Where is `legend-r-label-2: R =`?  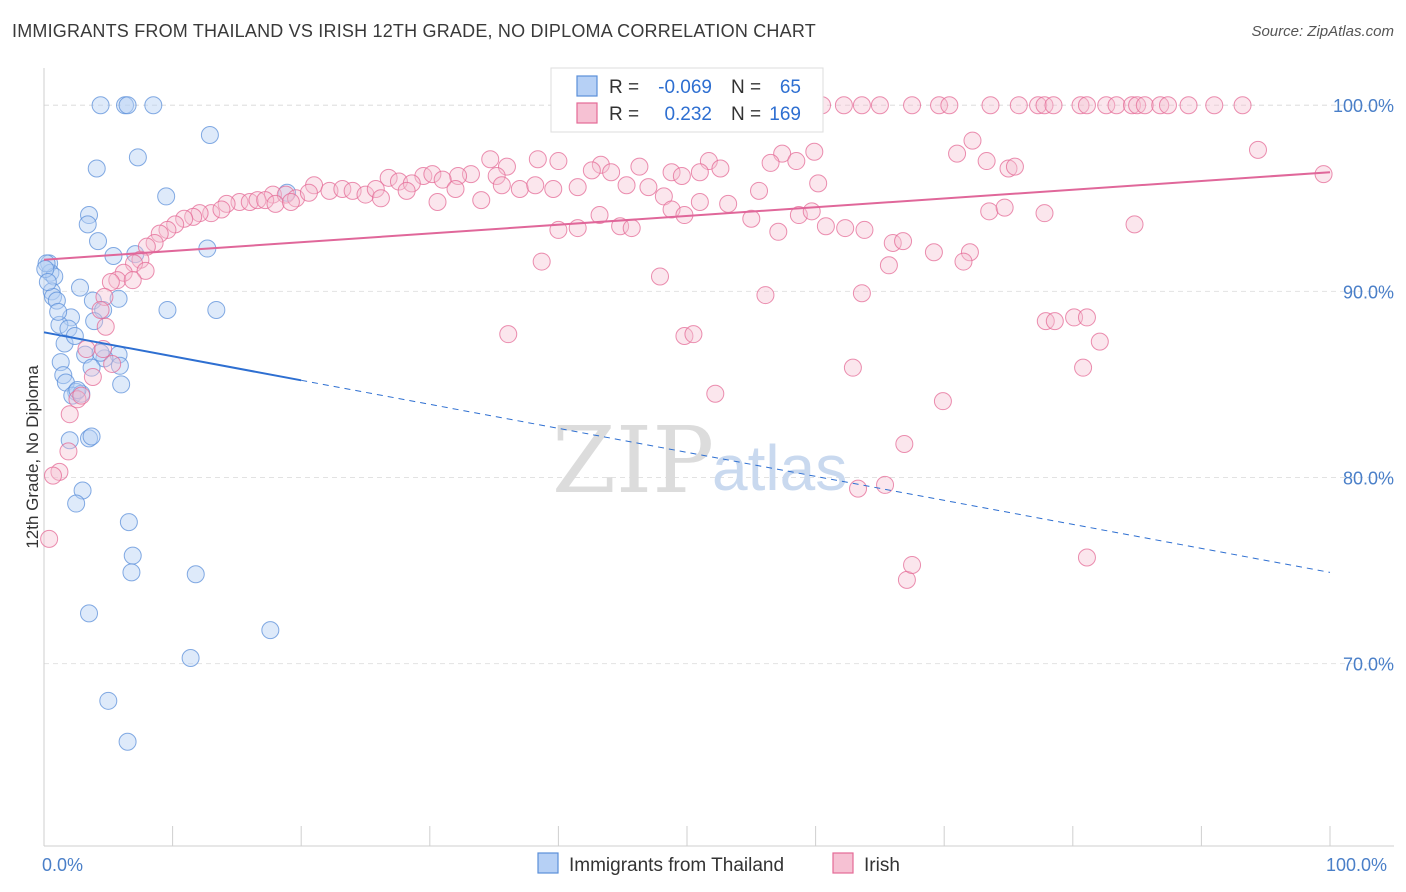 legend-r-label-2: R = is located at coordinates (624, 114).